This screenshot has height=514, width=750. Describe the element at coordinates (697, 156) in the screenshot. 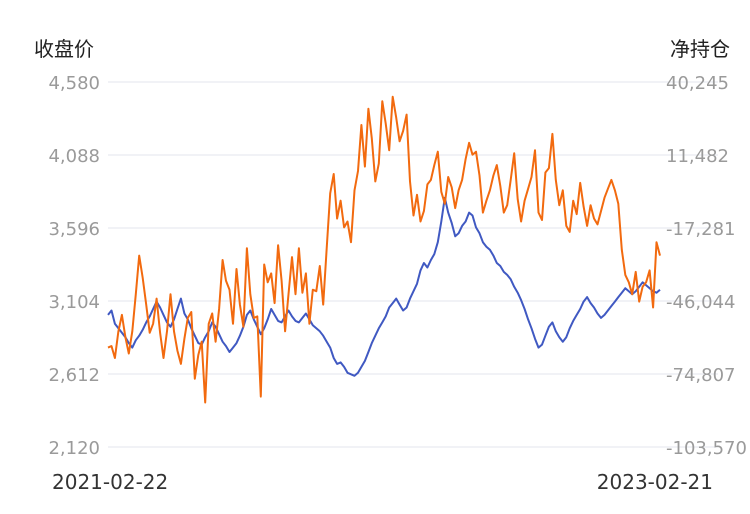

I see `right-tick-label: 11,482` at that location.